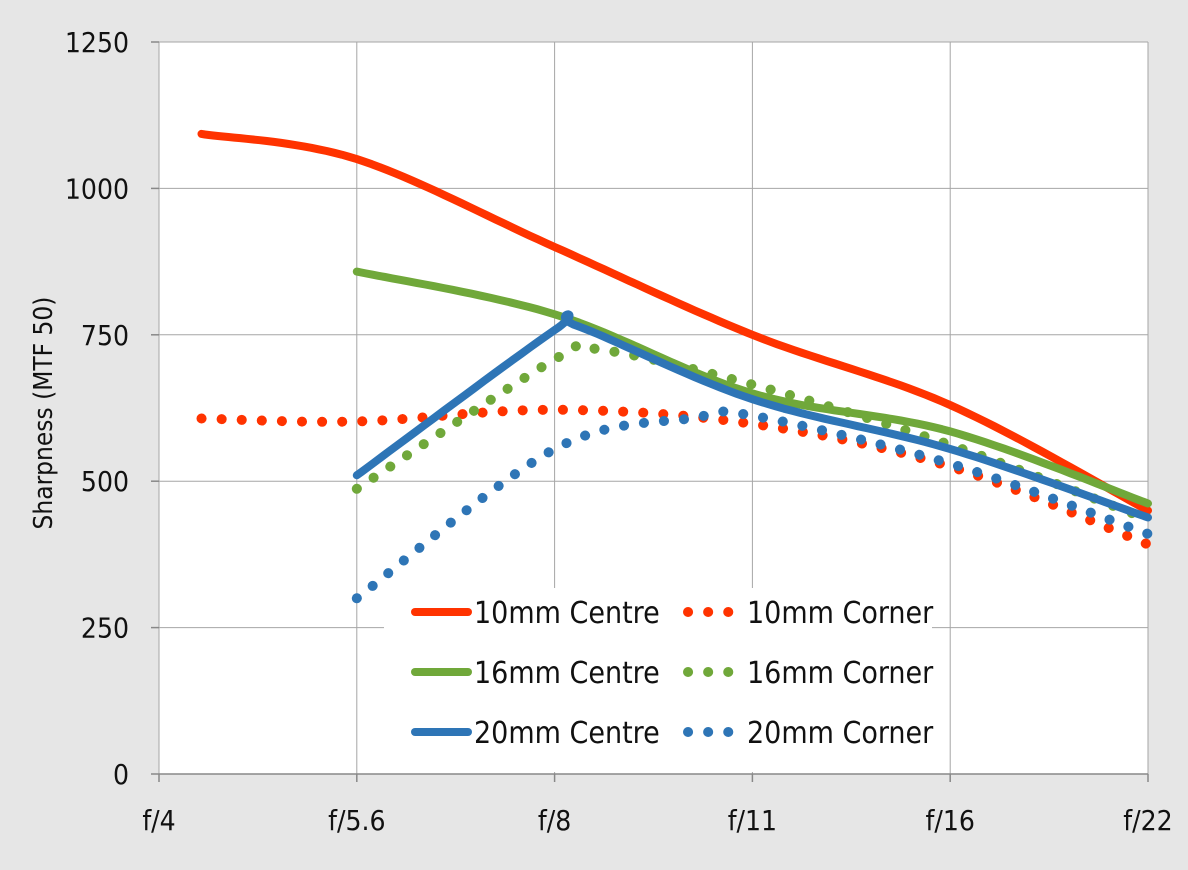 The height and width of the screenshot is (870, 1188). I want to click on y-tick-label: 250, so click(105, 628).